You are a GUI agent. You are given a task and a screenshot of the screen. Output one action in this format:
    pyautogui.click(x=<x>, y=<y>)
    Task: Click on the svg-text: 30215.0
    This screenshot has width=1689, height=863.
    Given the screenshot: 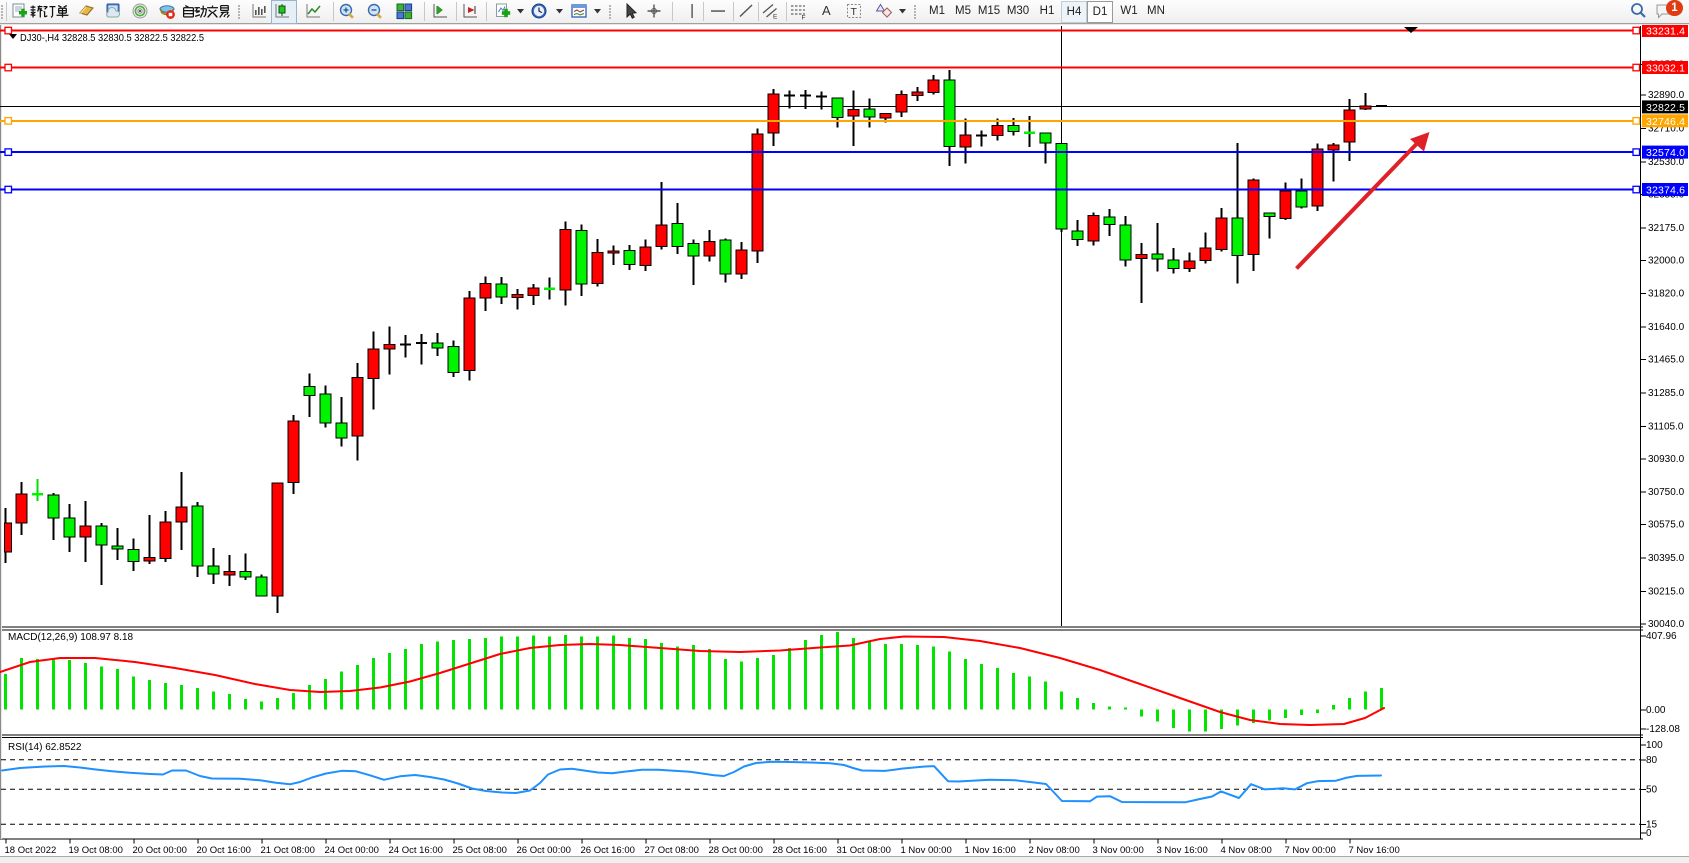 What is the action you would take?
    pyautogui.click(x=1666, y=592)
    